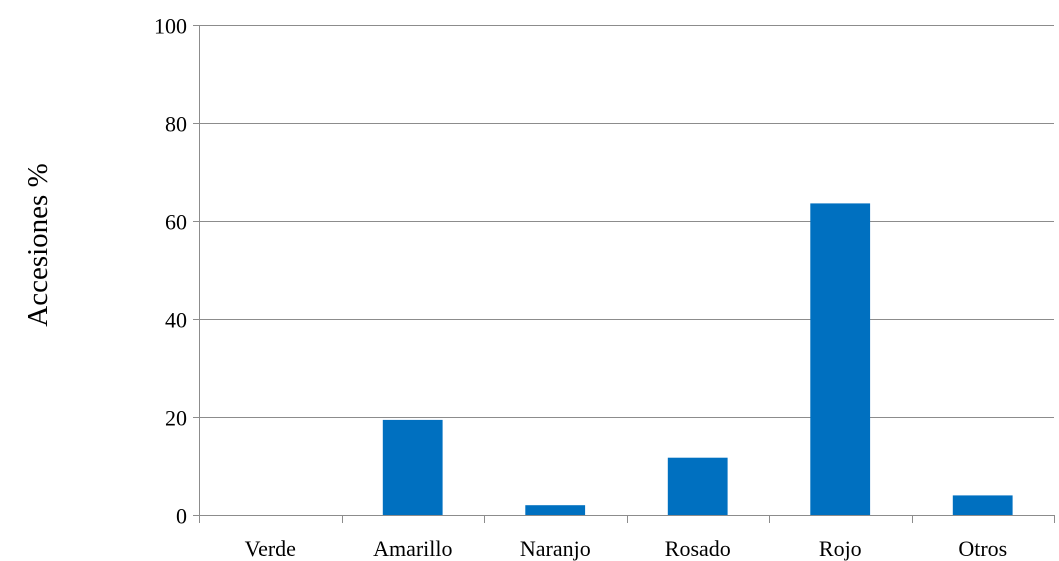 This screenshot has width=1059, height=561. I want to click on y-tick-label: 20, so click(176, 418).